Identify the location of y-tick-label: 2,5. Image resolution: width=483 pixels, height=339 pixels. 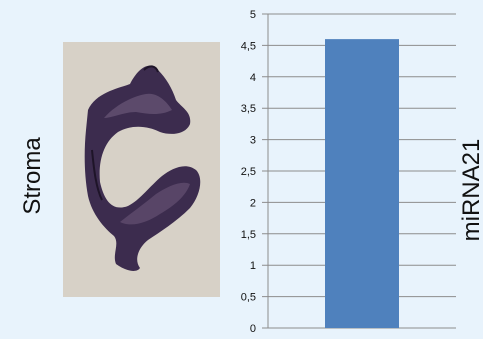
(248, 172).